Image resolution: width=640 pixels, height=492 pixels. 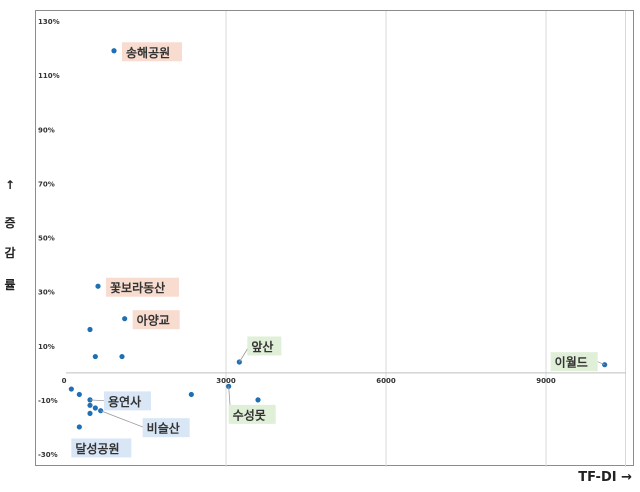 What do you see at coordinates (605, 477) in the screenshot?
I see `x-axis-title: TF-DI →` at bounding box center [605, 477].